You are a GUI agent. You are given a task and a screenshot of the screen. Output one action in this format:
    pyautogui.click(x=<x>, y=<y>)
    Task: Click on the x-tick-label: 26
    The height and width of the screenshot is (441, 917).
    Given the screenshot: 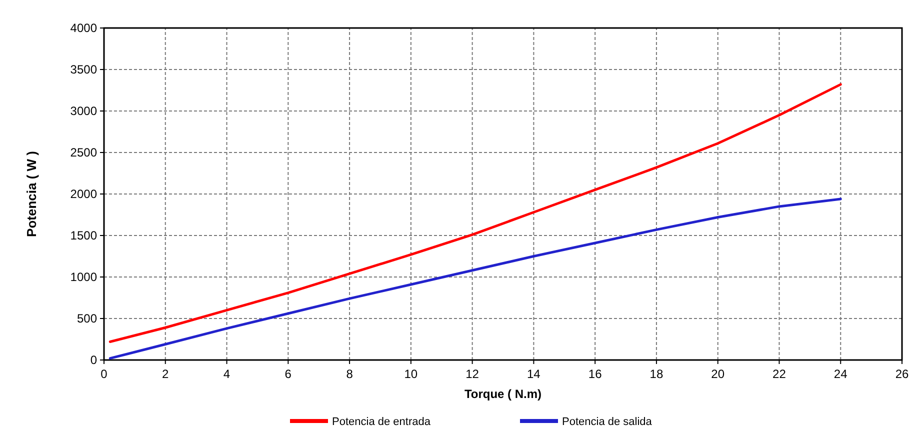 What is the action you would take?
    pyautogui.click(x=902, y=374)
    